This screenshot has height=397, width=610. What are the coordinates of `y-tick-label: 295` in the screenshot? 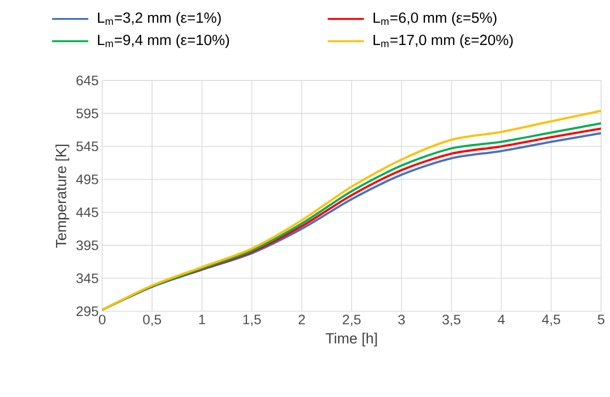 It's located at (87, 311).